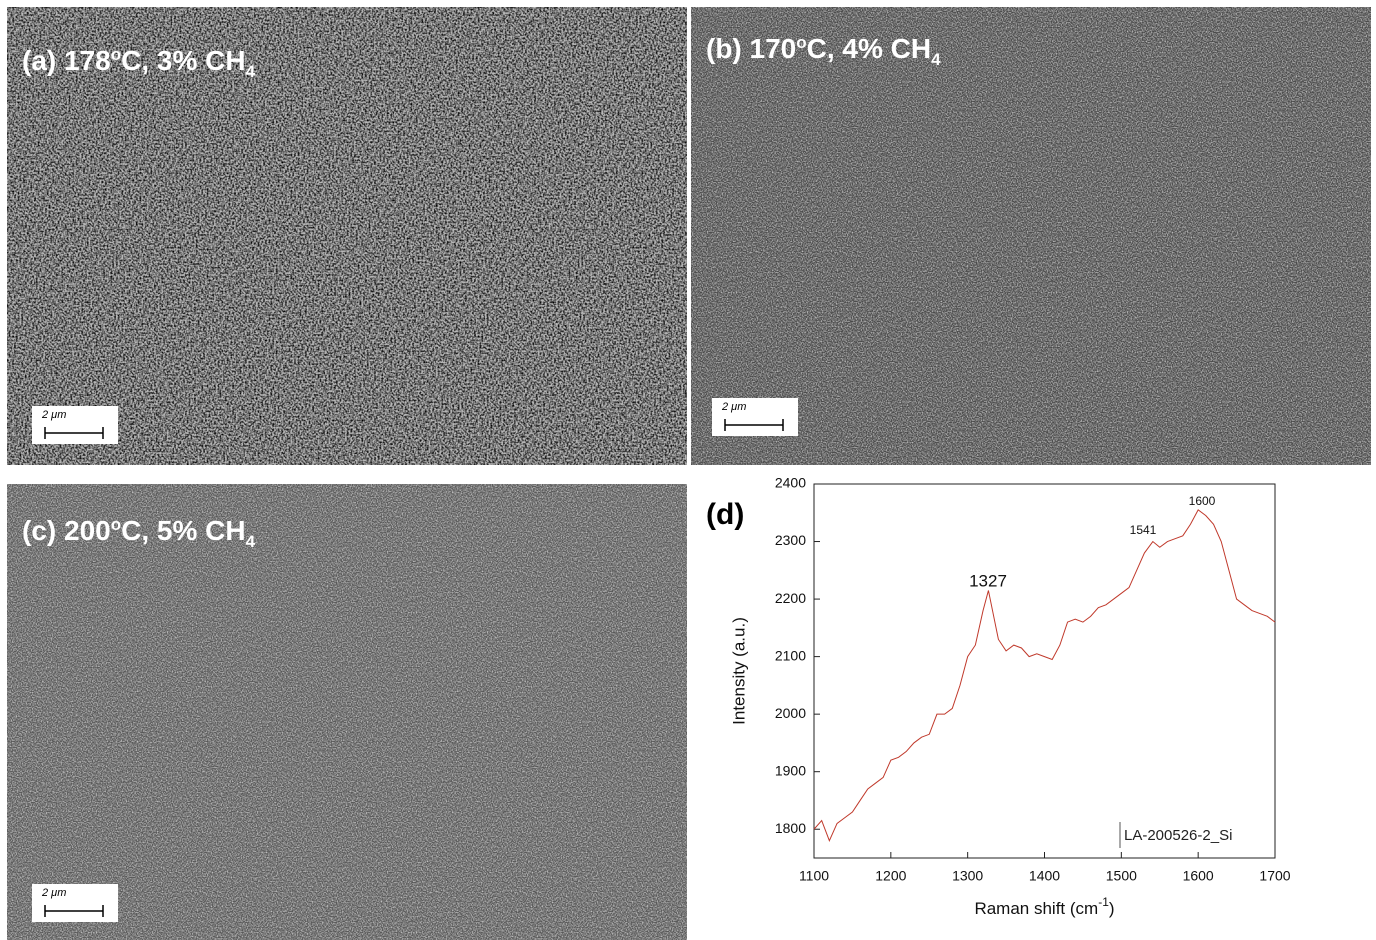 The image size is (1376, 940). I want to click on x-tick-label: 1700, so click(1274, 876).